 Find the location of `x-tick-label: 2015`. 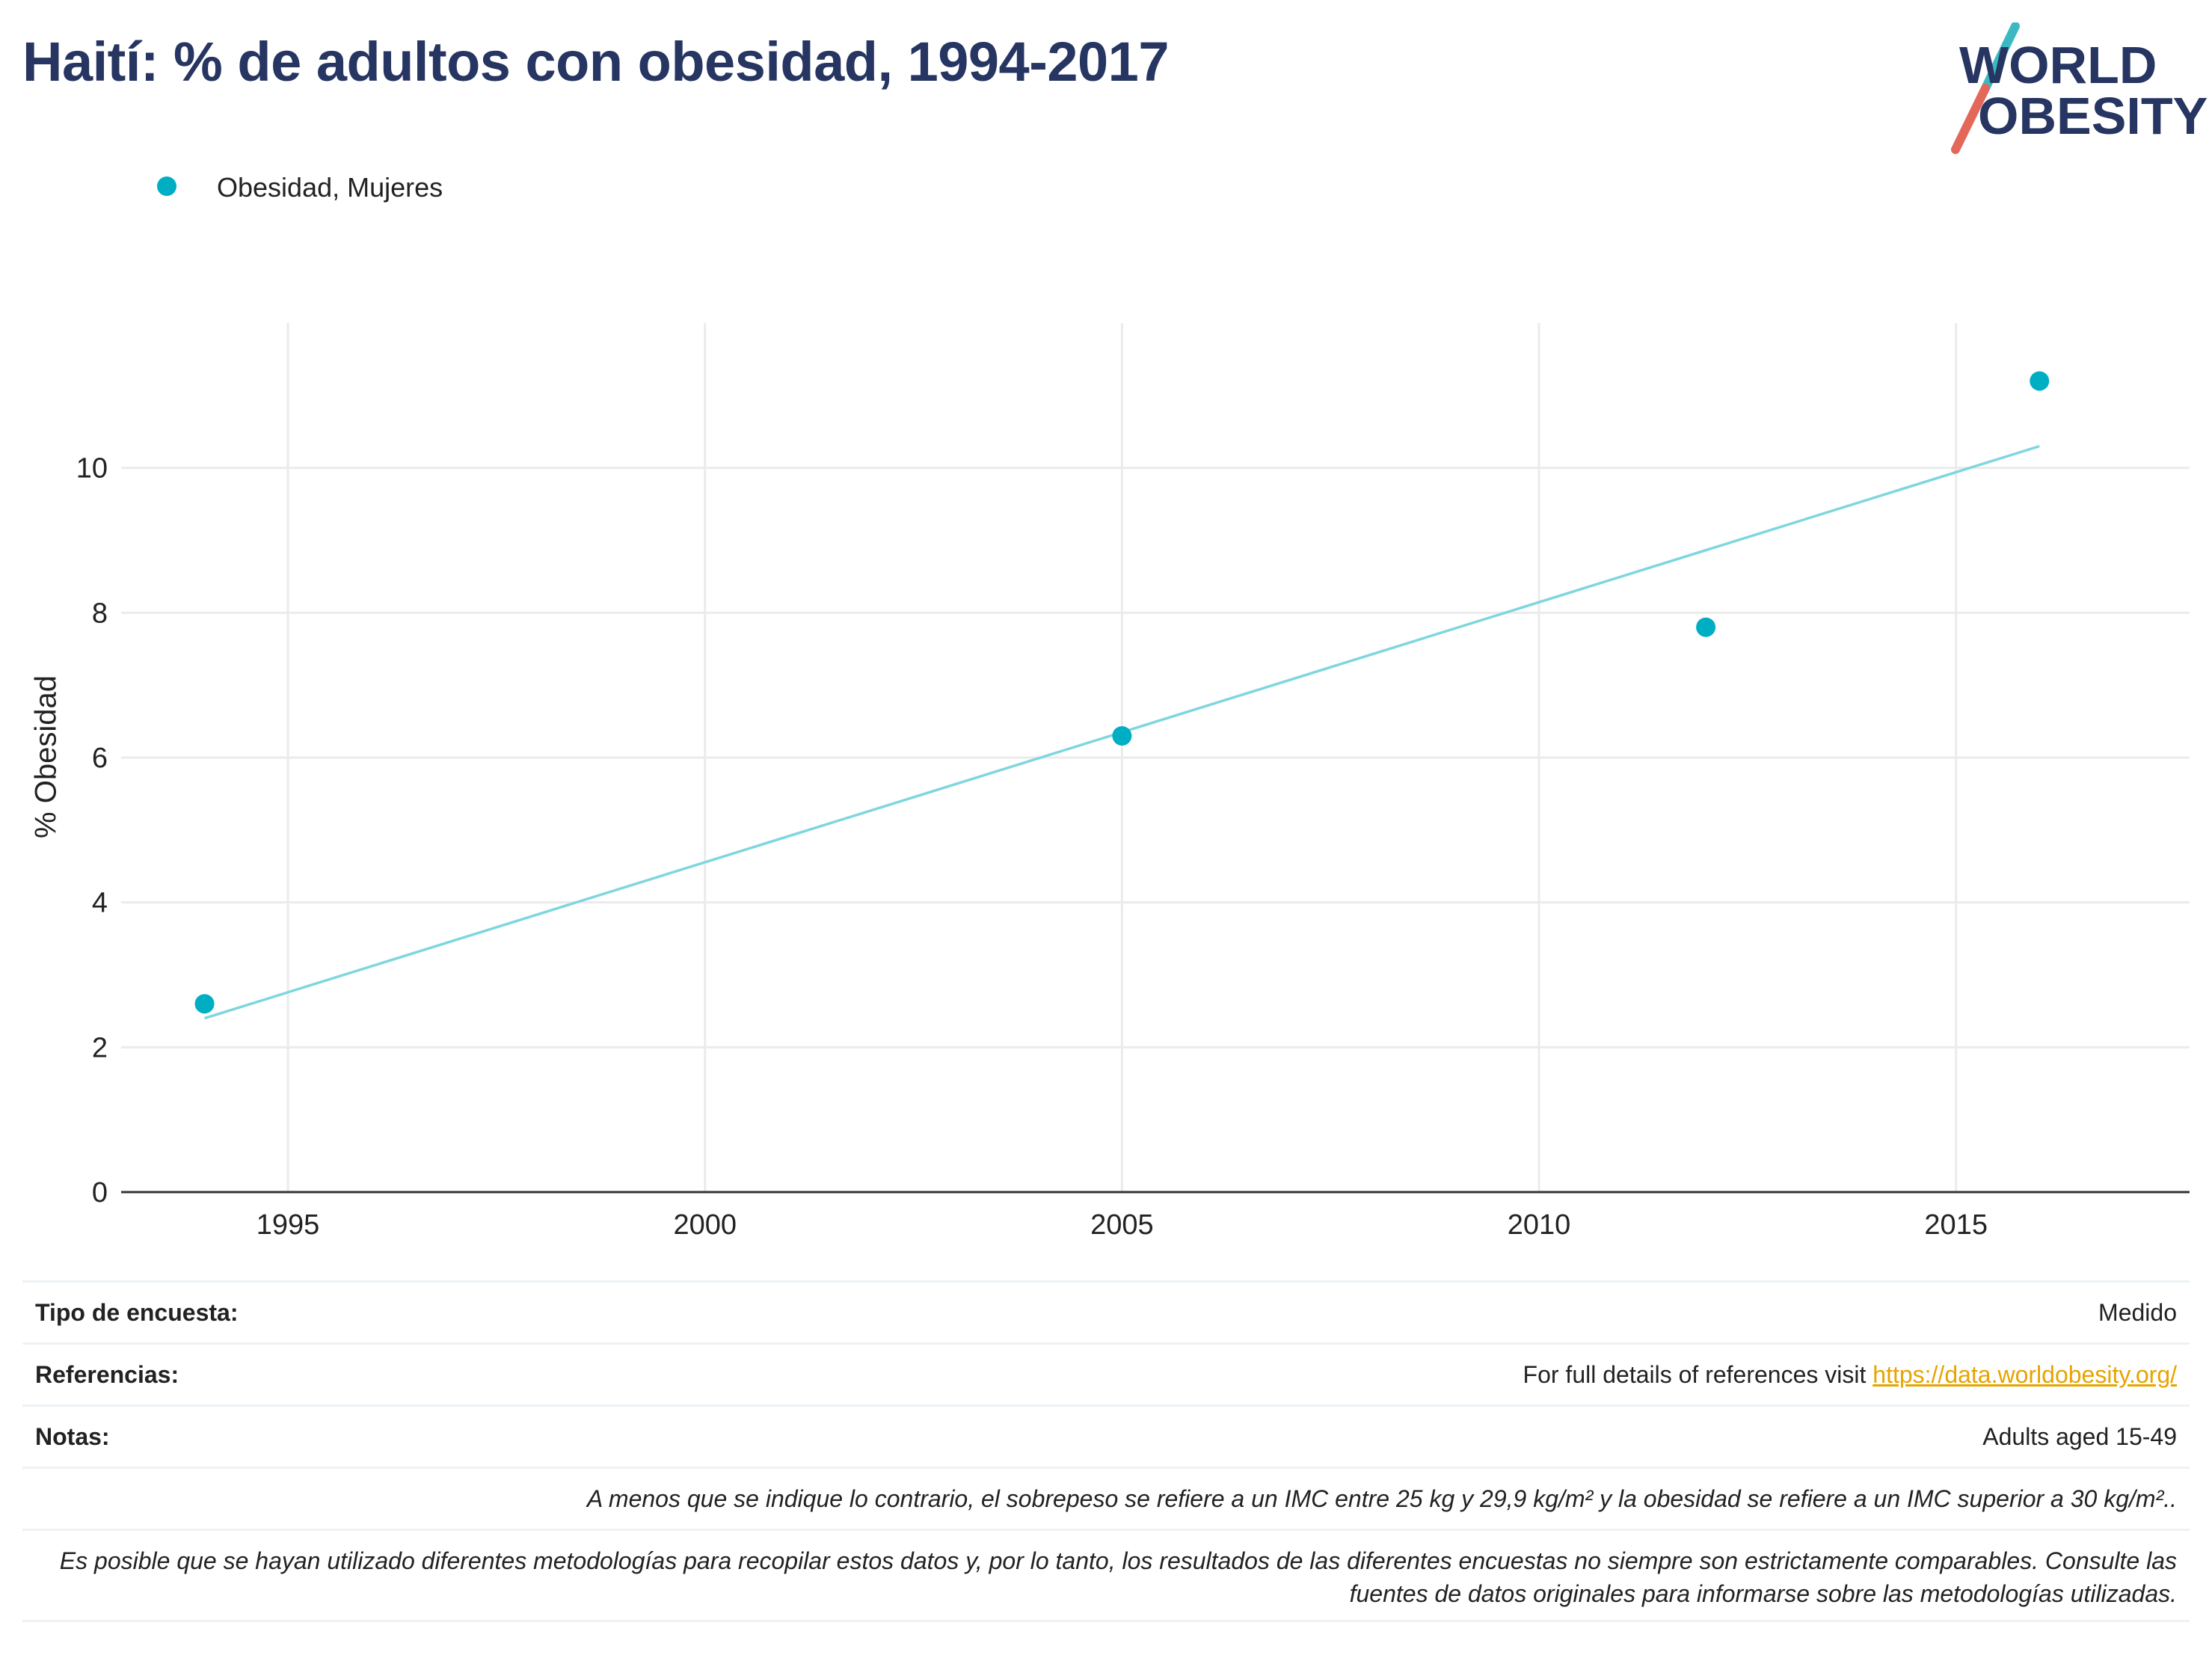

x-tick-label: 2015 is located at coordinates (1956, 1225).